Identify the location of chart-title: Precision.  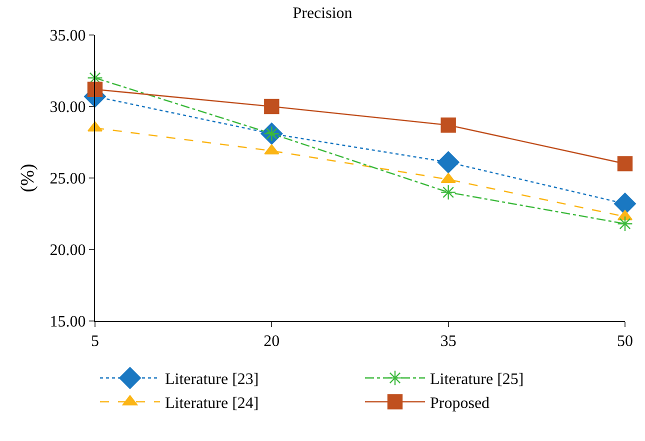
(322, 13).